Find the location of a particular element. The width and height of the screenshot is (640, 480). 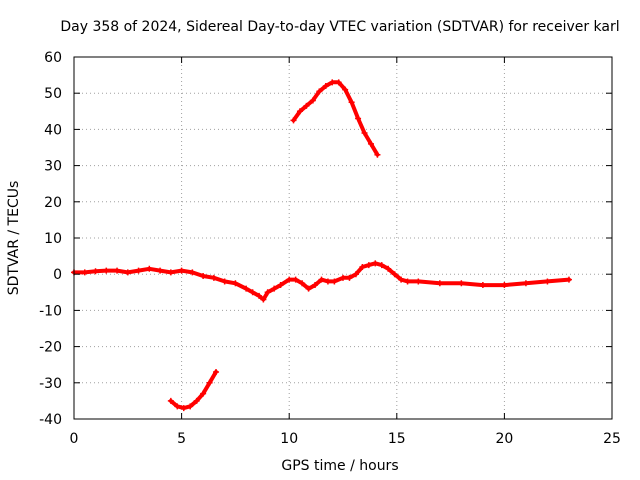

y-tick-label: 20 is located at coordinates (53, 203).